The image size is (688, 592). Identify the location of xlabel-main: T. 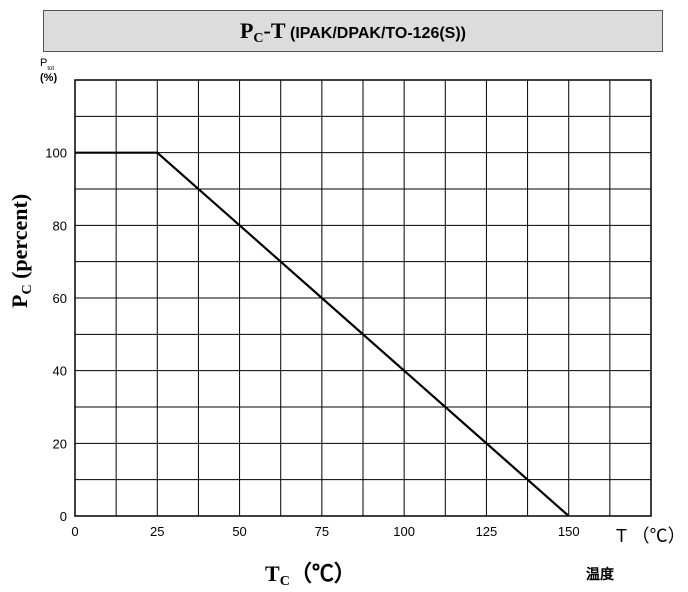
(272, 573).